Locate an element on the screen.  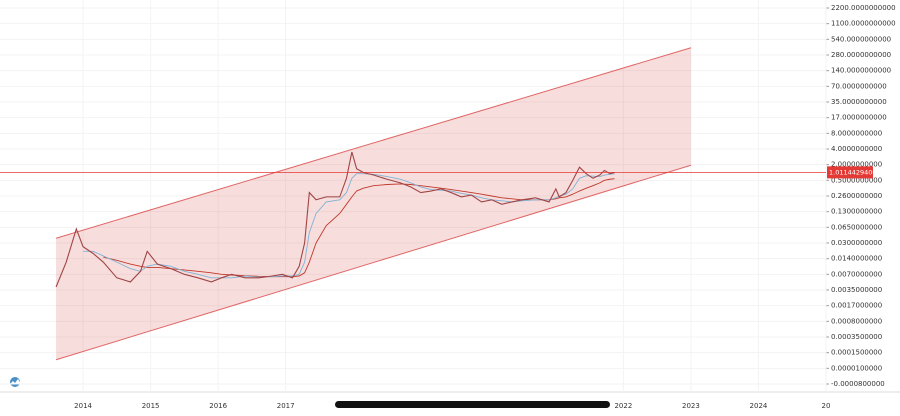
x-tick-label: 2014 is located at coordinates (83, 406).